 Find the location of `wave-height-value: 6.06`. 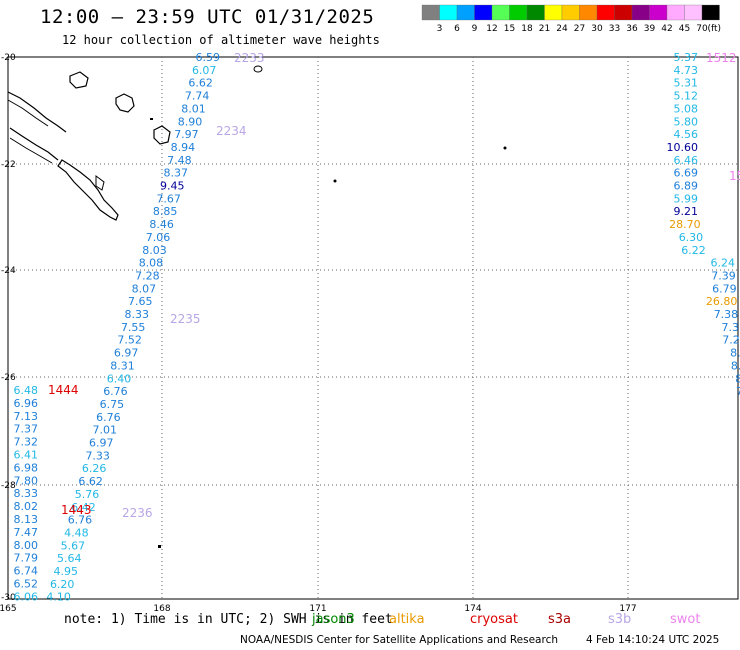

wave-height-value: 6.06 is located at coordinates (26, 596).